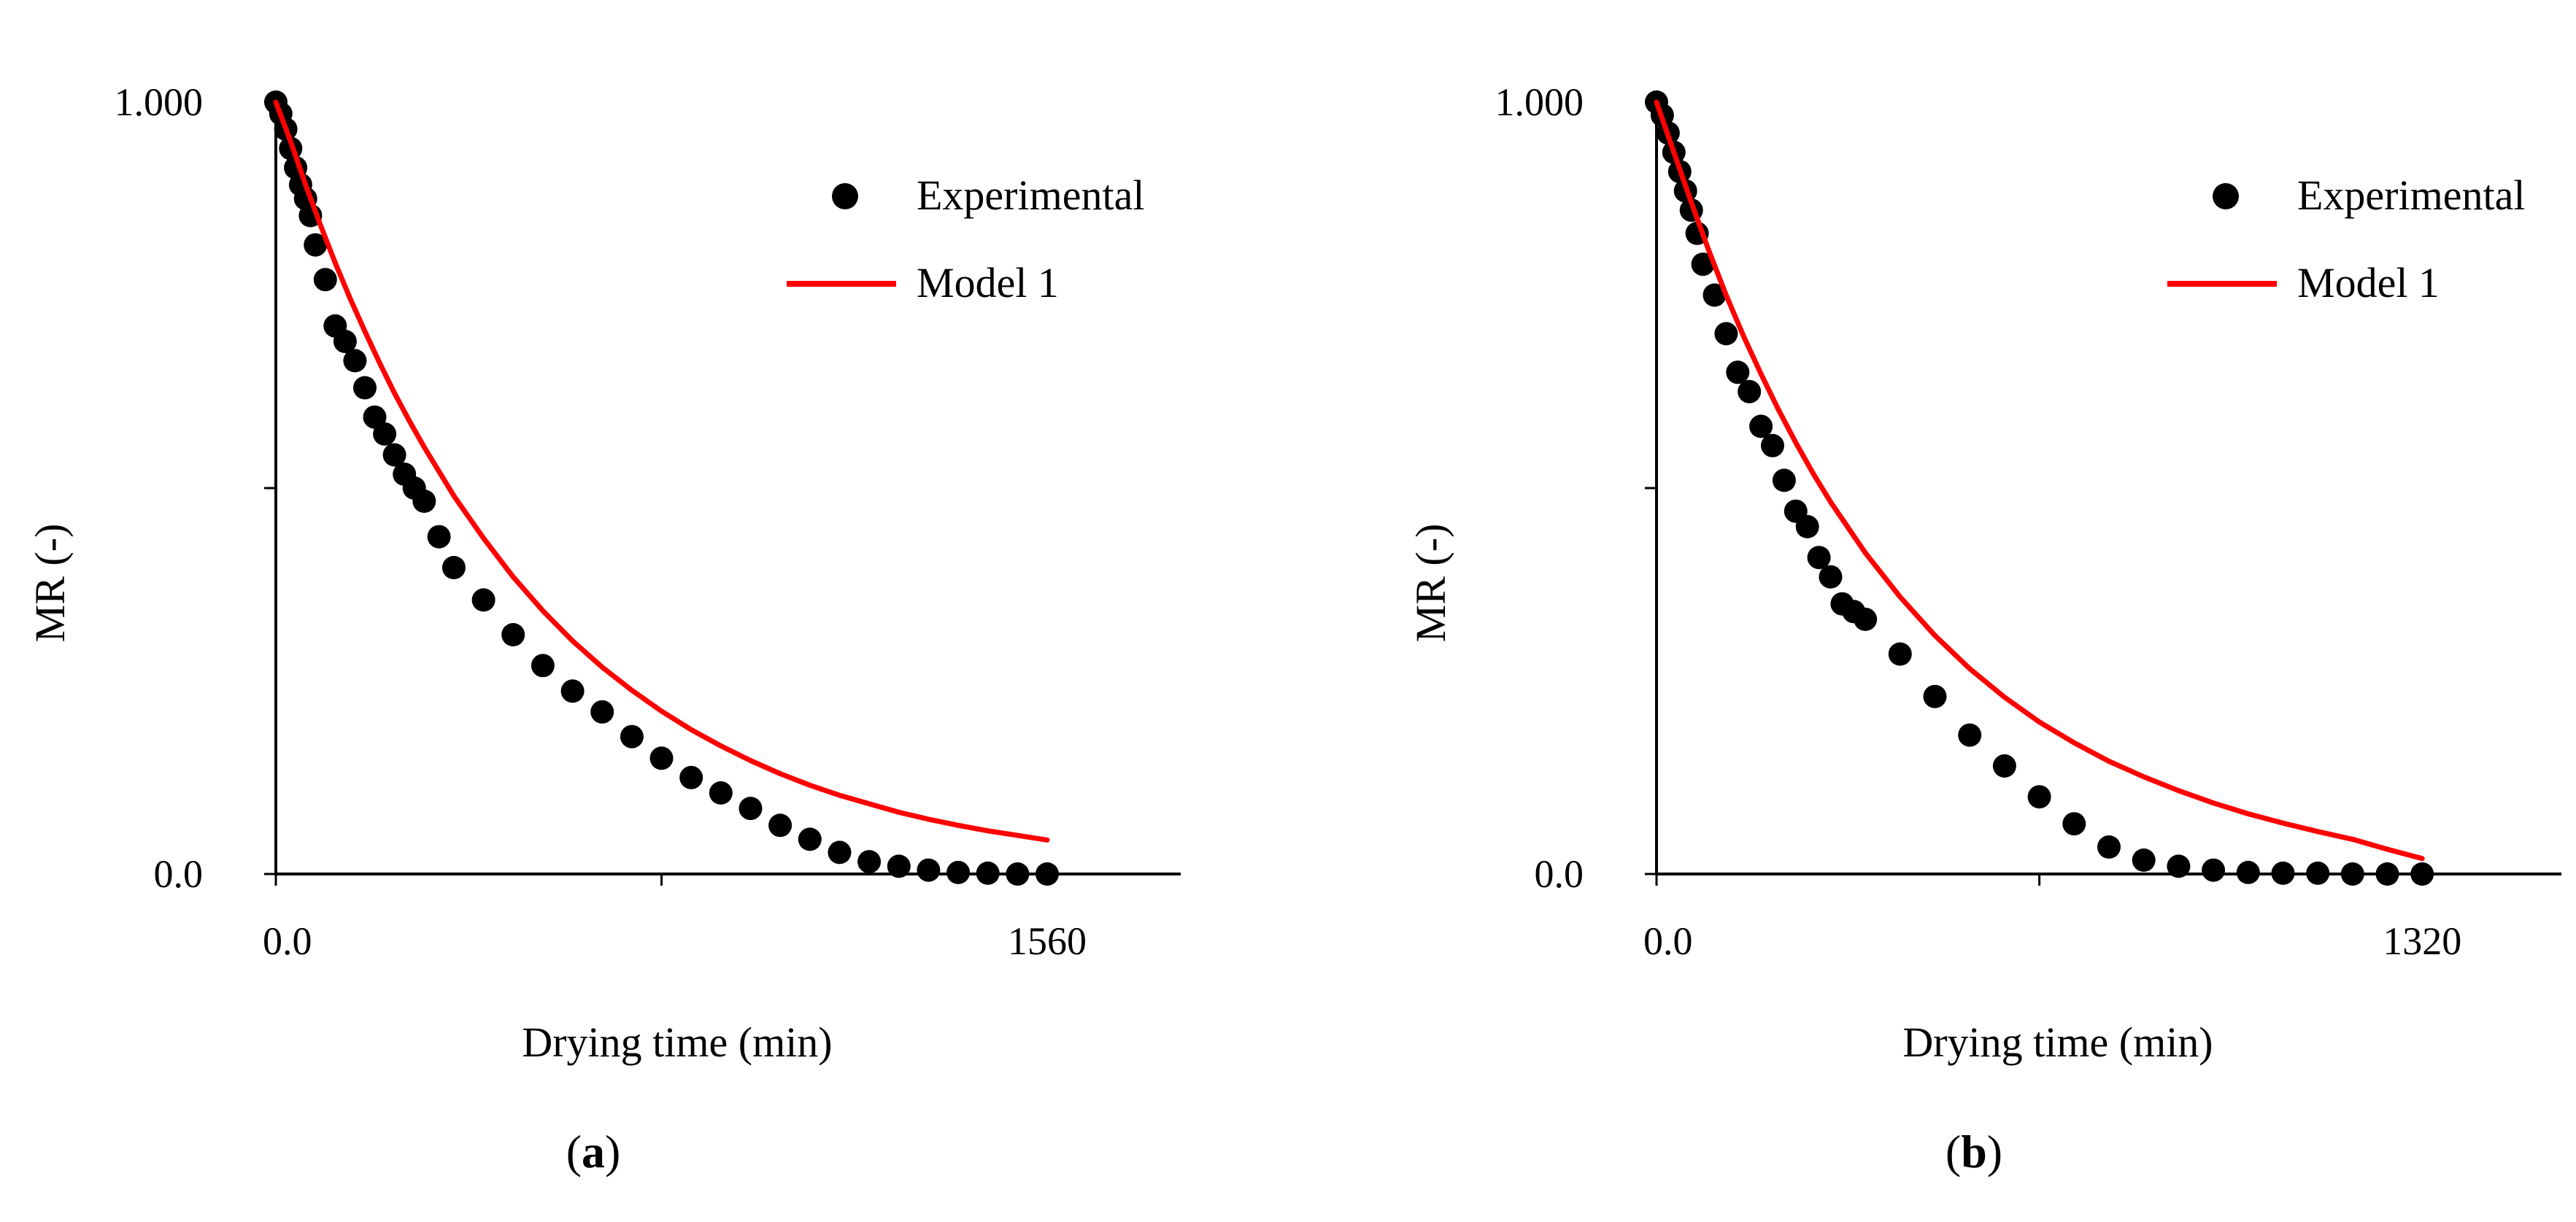 Image resolution: width=2576 pixels, height=1222 pixels. I want to click on chart-a-y-axis-title: MR (-), so click(50, 584).